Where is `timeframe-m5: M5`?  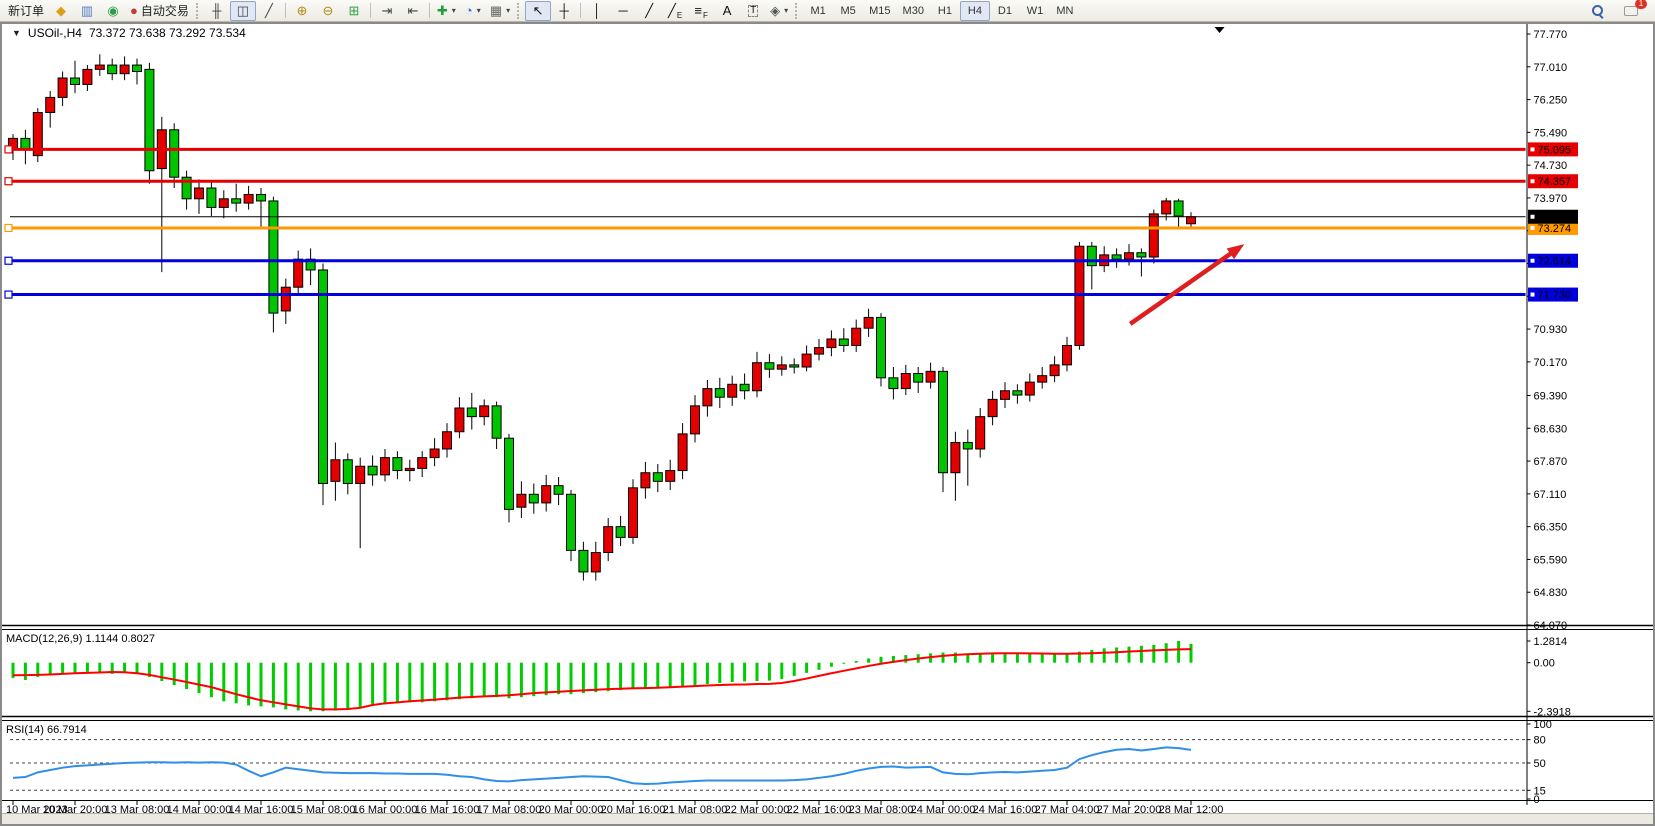
timeframe-m5: M5 is located at coordinates (848, 10).